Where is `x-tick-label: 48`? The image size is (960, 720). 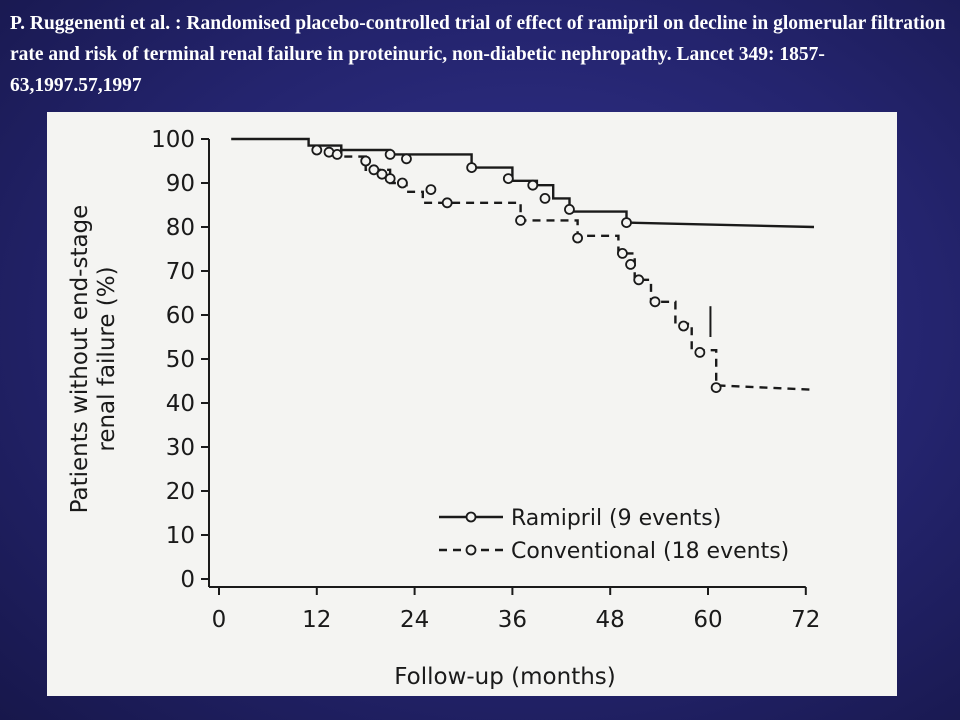
x-tick-label: 48 is located at coordinates (610, 620).